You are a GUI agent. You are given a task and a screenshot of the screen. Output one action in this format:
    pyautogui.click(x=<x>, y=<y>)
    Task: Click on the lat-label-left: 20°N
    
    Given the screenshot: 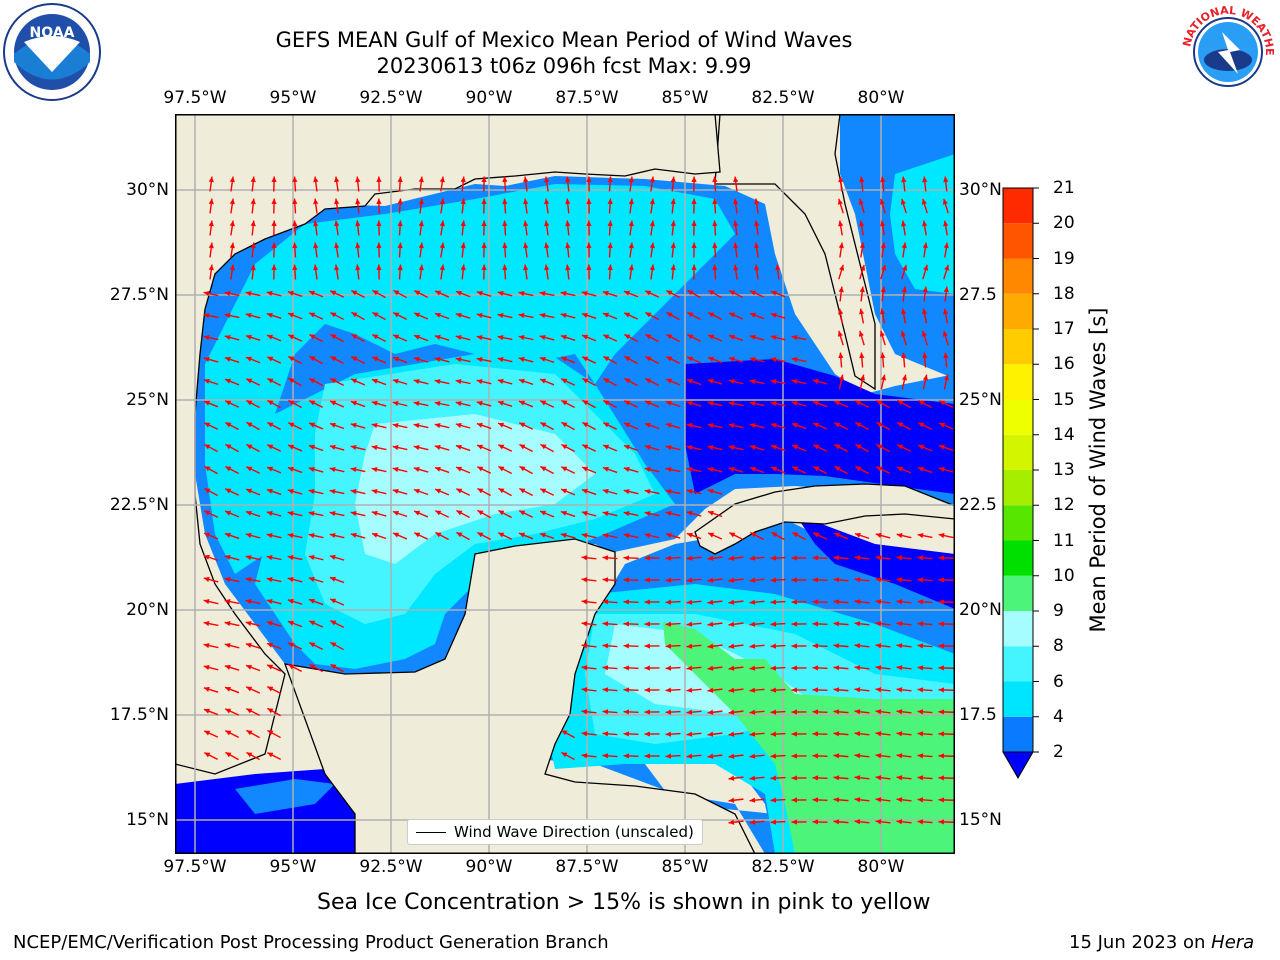 What is the action you would take?
    pyautogui.click(x=147, y=610)
    